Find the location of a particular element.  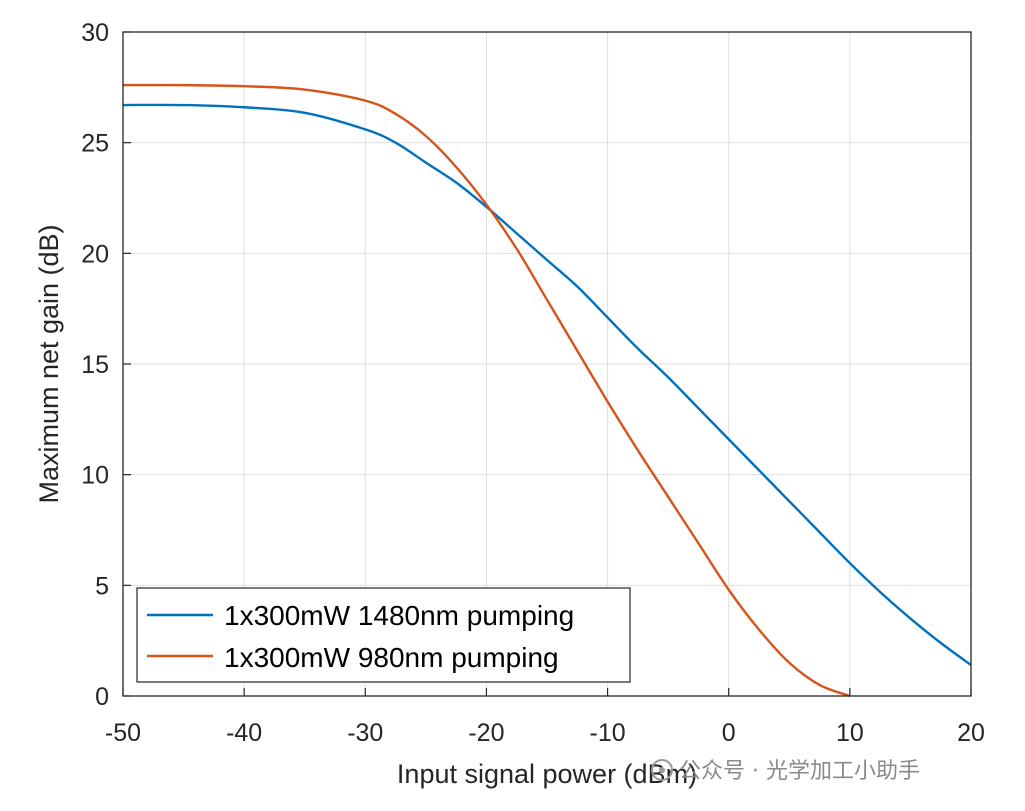

watermark: 公众号 · 光学加工小助手 is located at coordinates (785, 771).